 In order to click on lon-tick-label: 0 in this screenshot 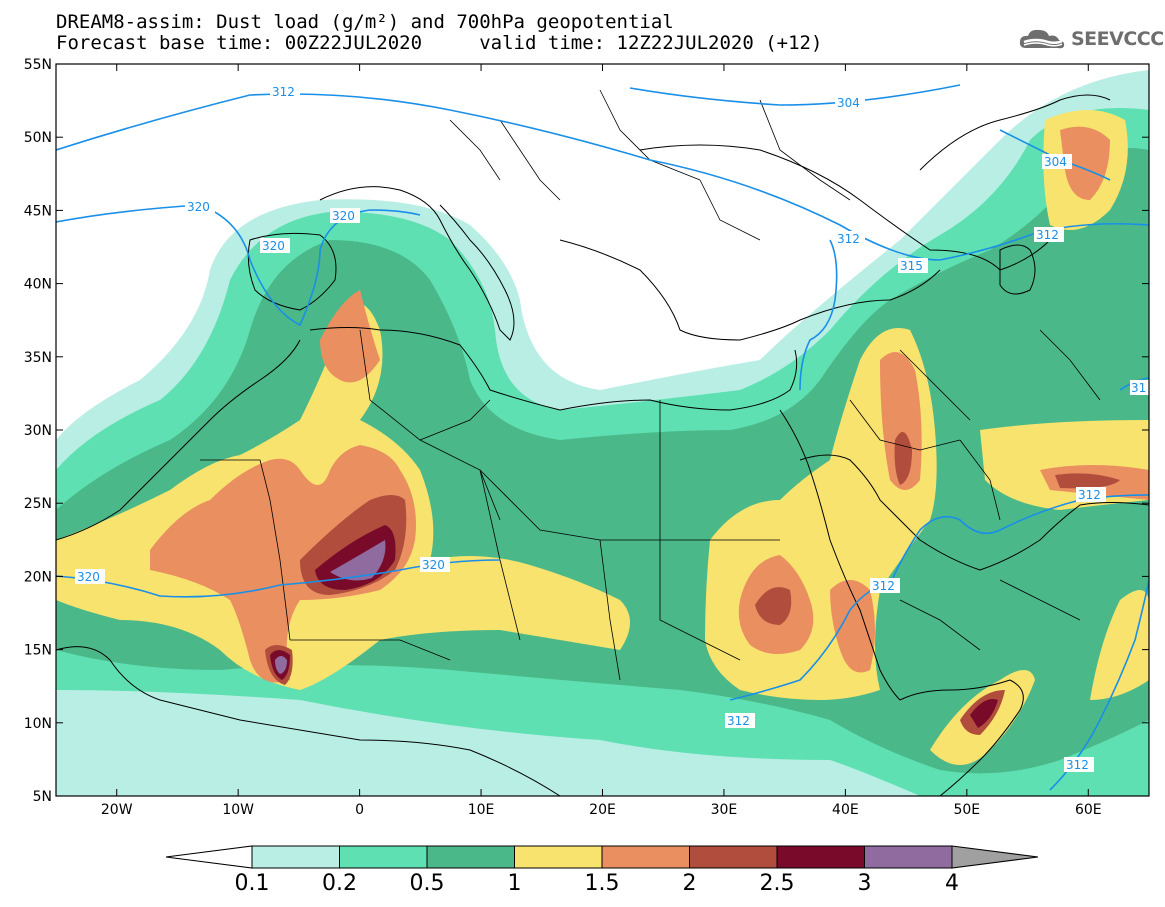, I will do `click(359, 810)`.